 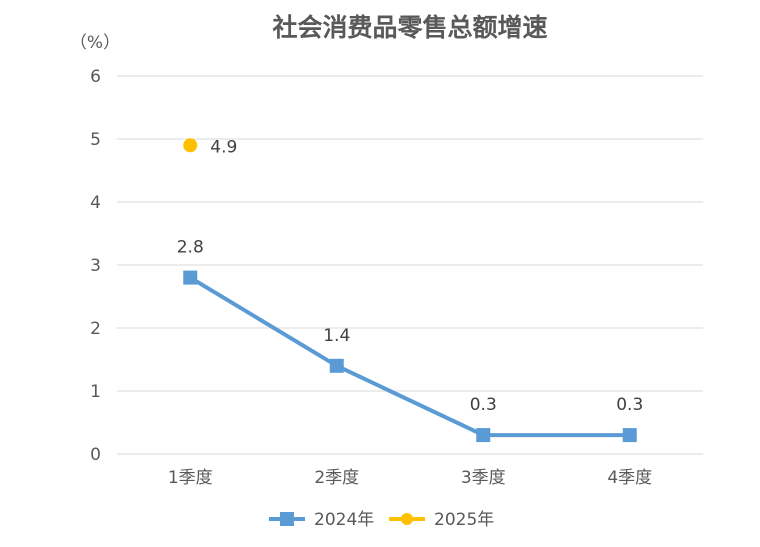 I want to click on y-tick-label: 3, so click(x=95, y=266).